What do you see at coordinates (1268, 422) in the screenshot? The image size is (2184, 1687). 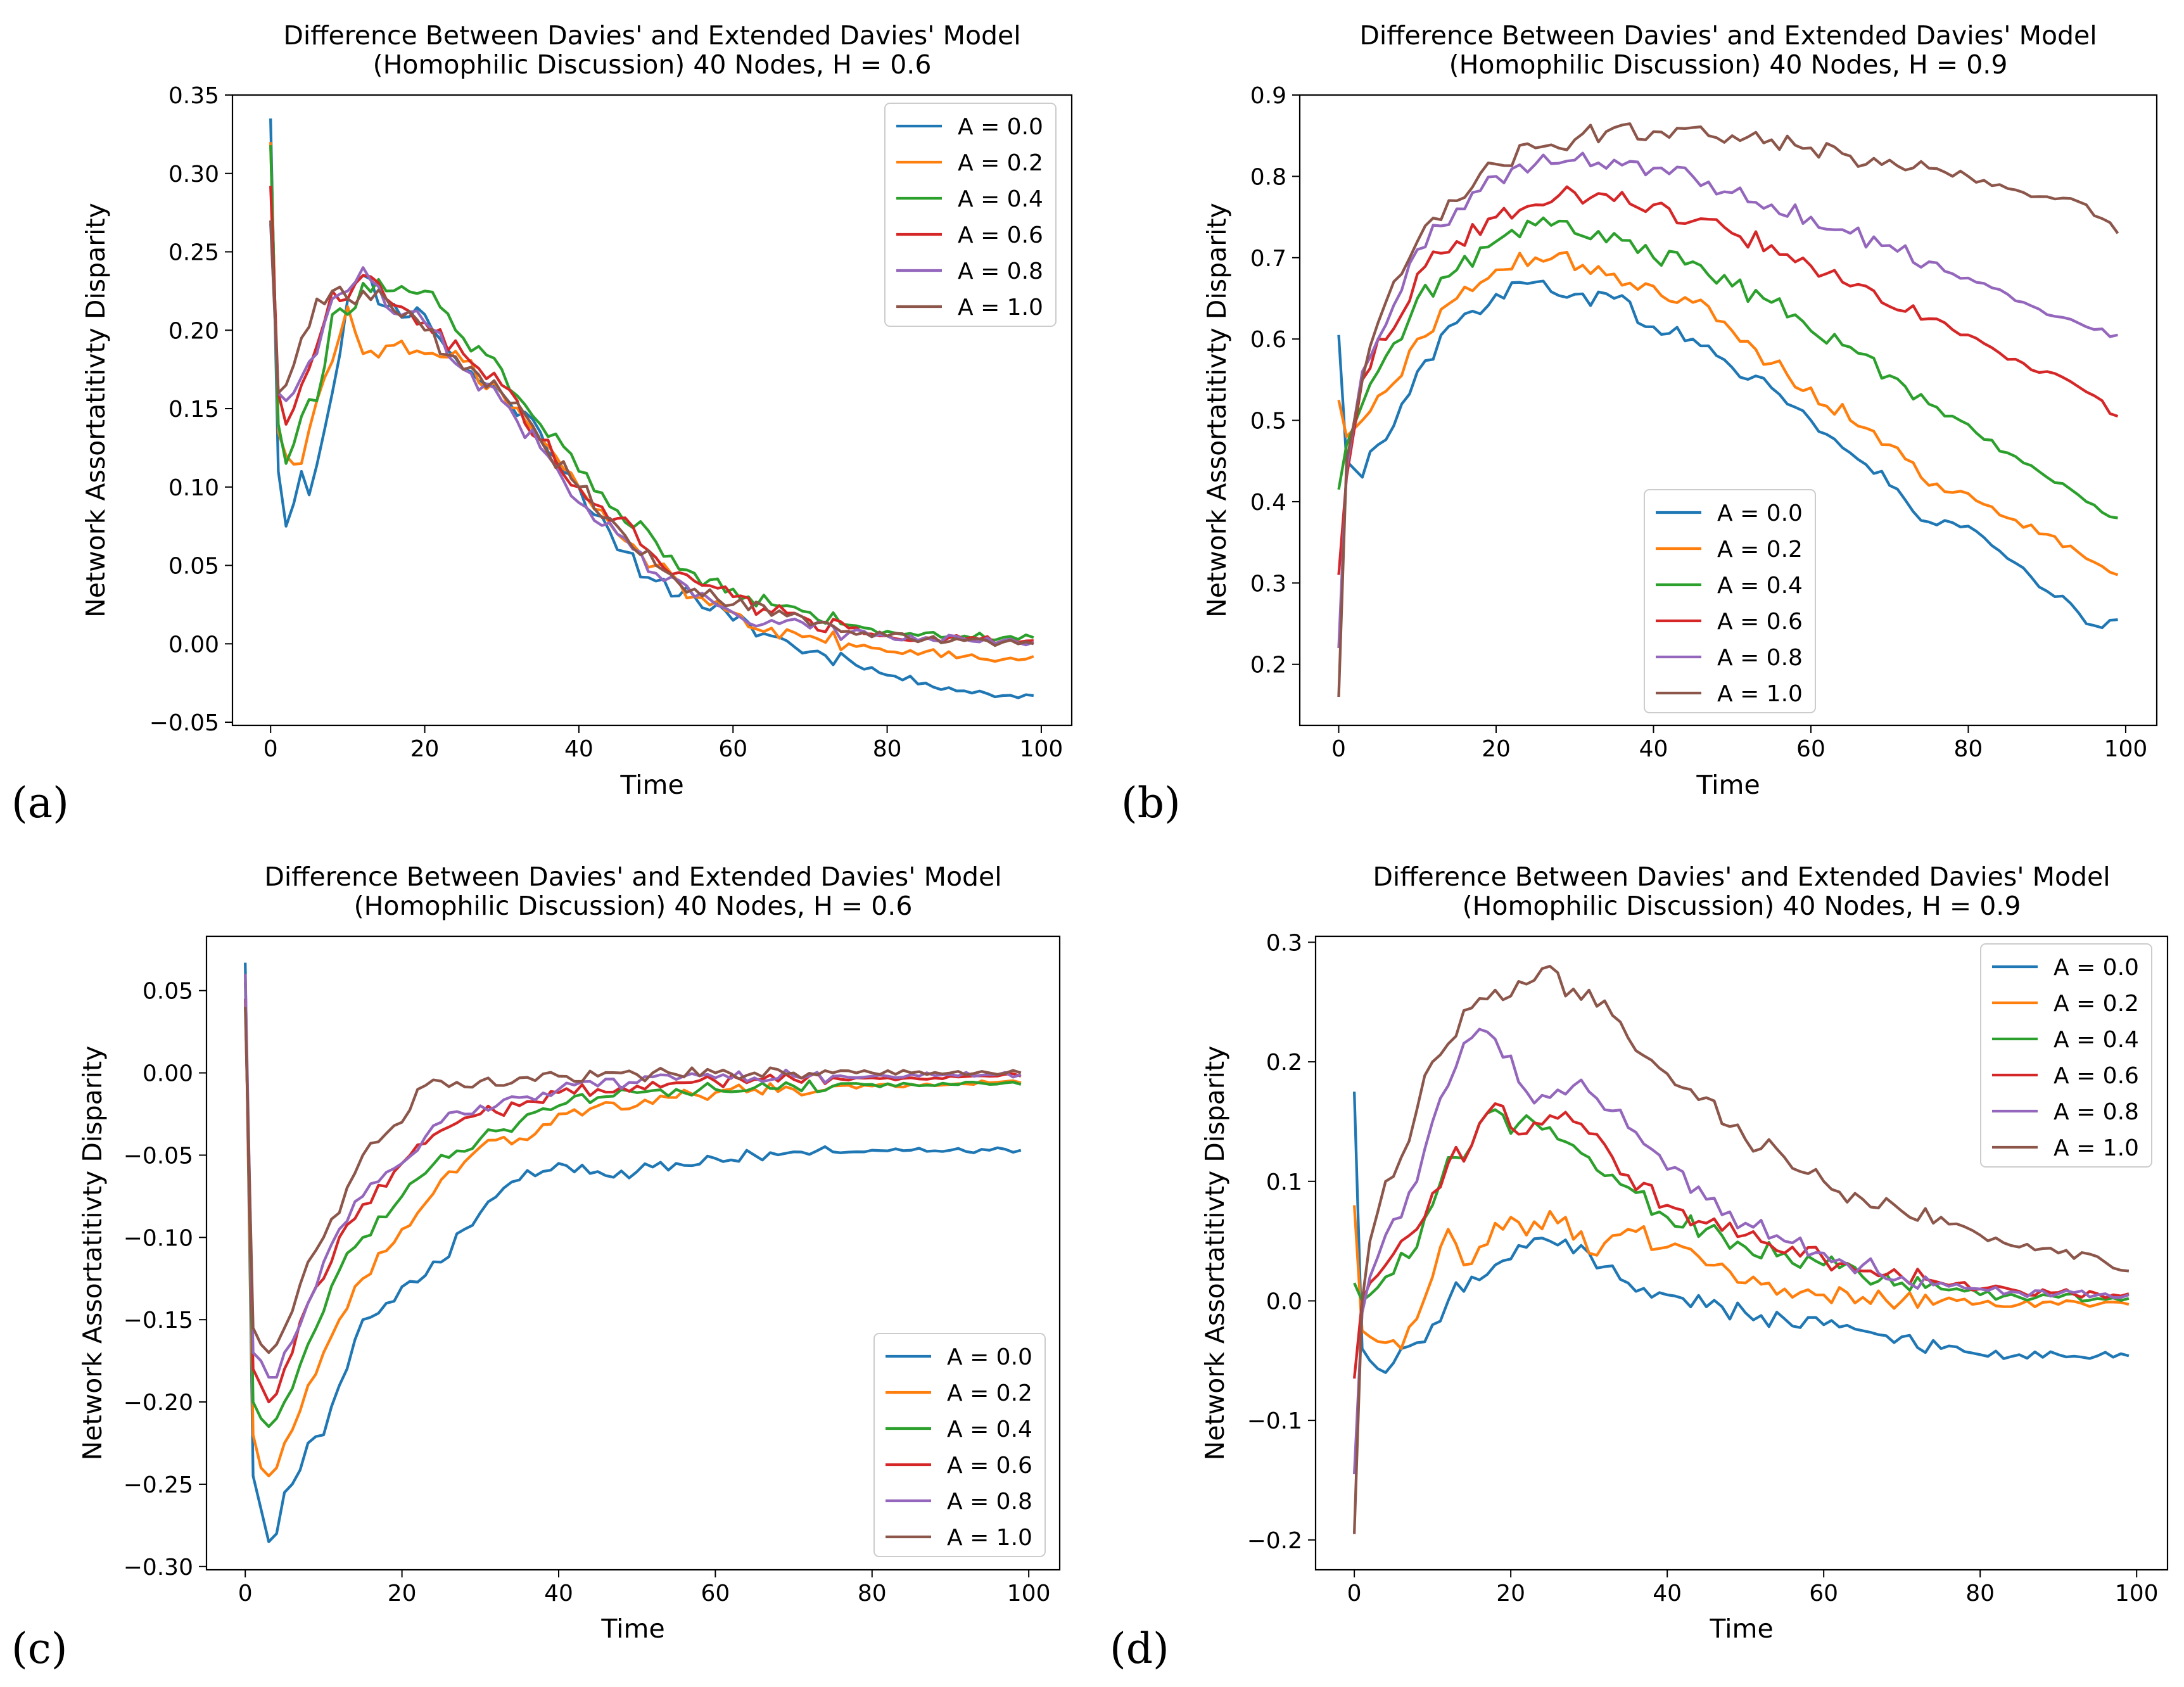 I see `y-tick-label: 0.5` at bounding box center [1268, 422].